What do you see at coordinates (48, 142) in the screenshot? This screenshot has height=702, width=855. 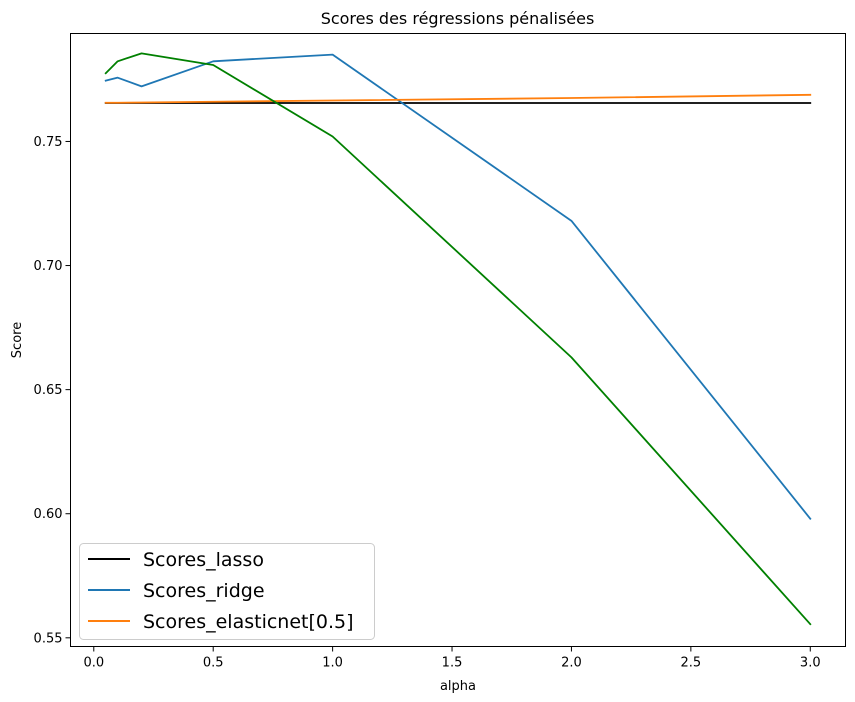 I see `y-tick-label: 0.75` at bounding box center [48, 142].